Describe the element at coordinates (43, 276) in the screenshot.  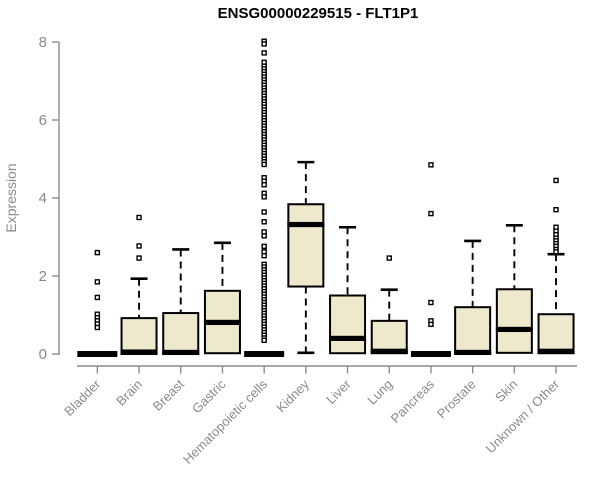
I see `y-tick-label: 2` at that location.